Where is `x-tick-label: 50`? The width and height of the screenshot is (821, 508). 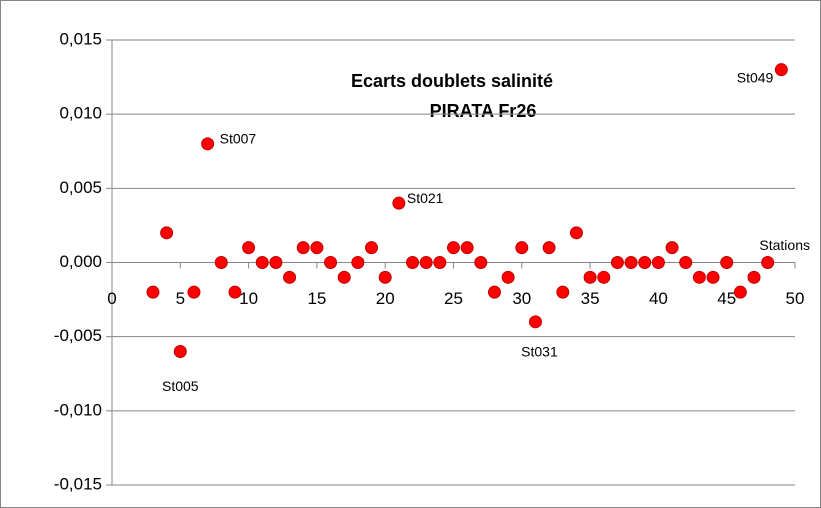 x-tick-label: 50 is located at coordinates (795, 298).